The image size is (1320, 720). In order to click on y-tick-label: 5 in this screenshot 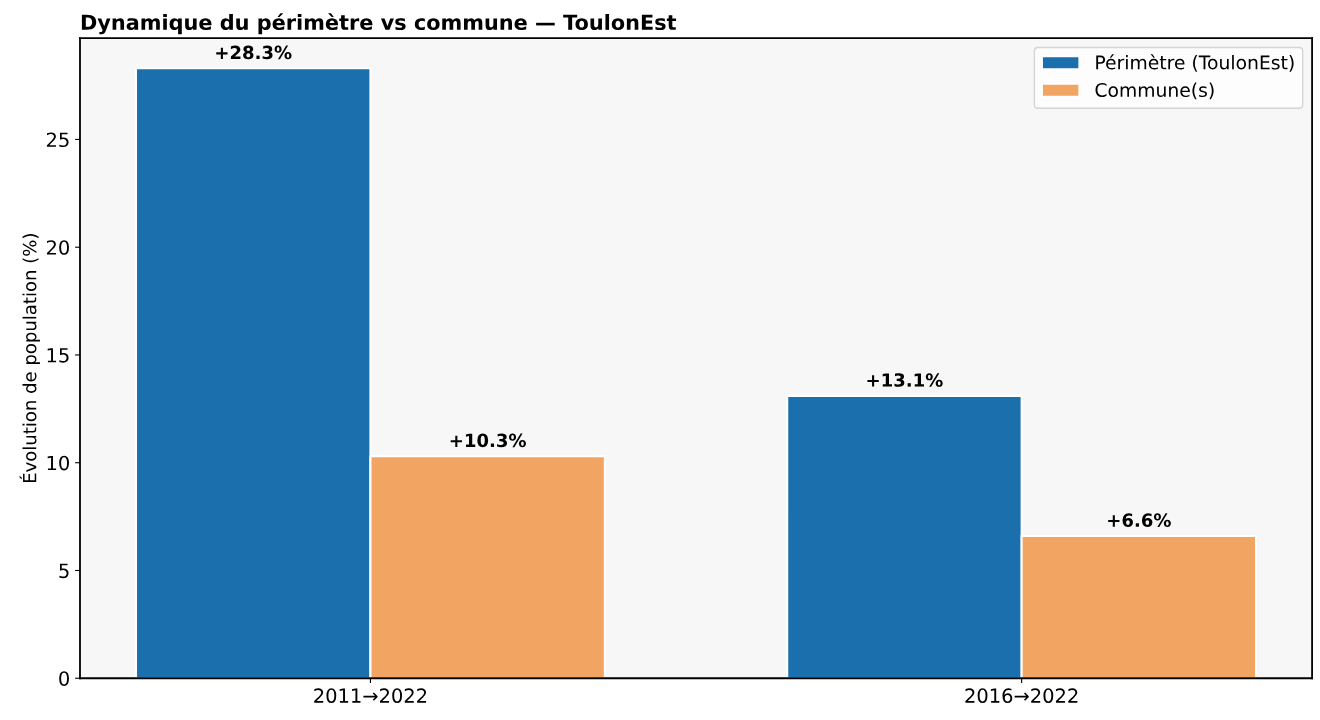, I will do `click(64, 571)`.